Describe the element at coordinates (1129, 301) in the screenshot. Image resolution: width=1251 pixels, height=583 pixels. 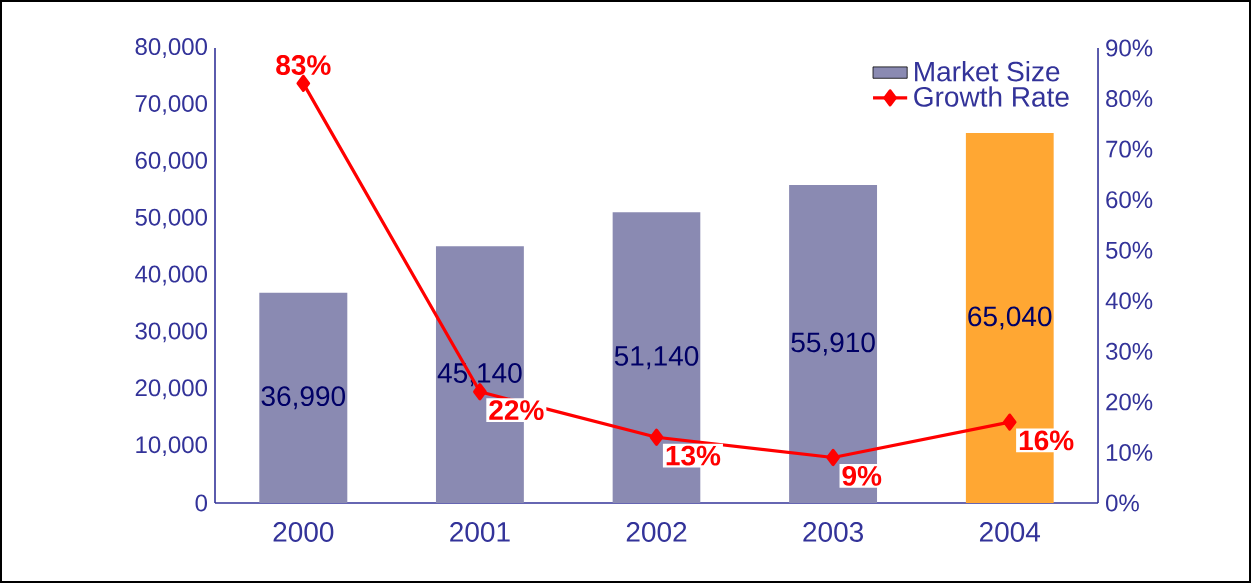
I see `y2-tick-label: 40%` at that location.